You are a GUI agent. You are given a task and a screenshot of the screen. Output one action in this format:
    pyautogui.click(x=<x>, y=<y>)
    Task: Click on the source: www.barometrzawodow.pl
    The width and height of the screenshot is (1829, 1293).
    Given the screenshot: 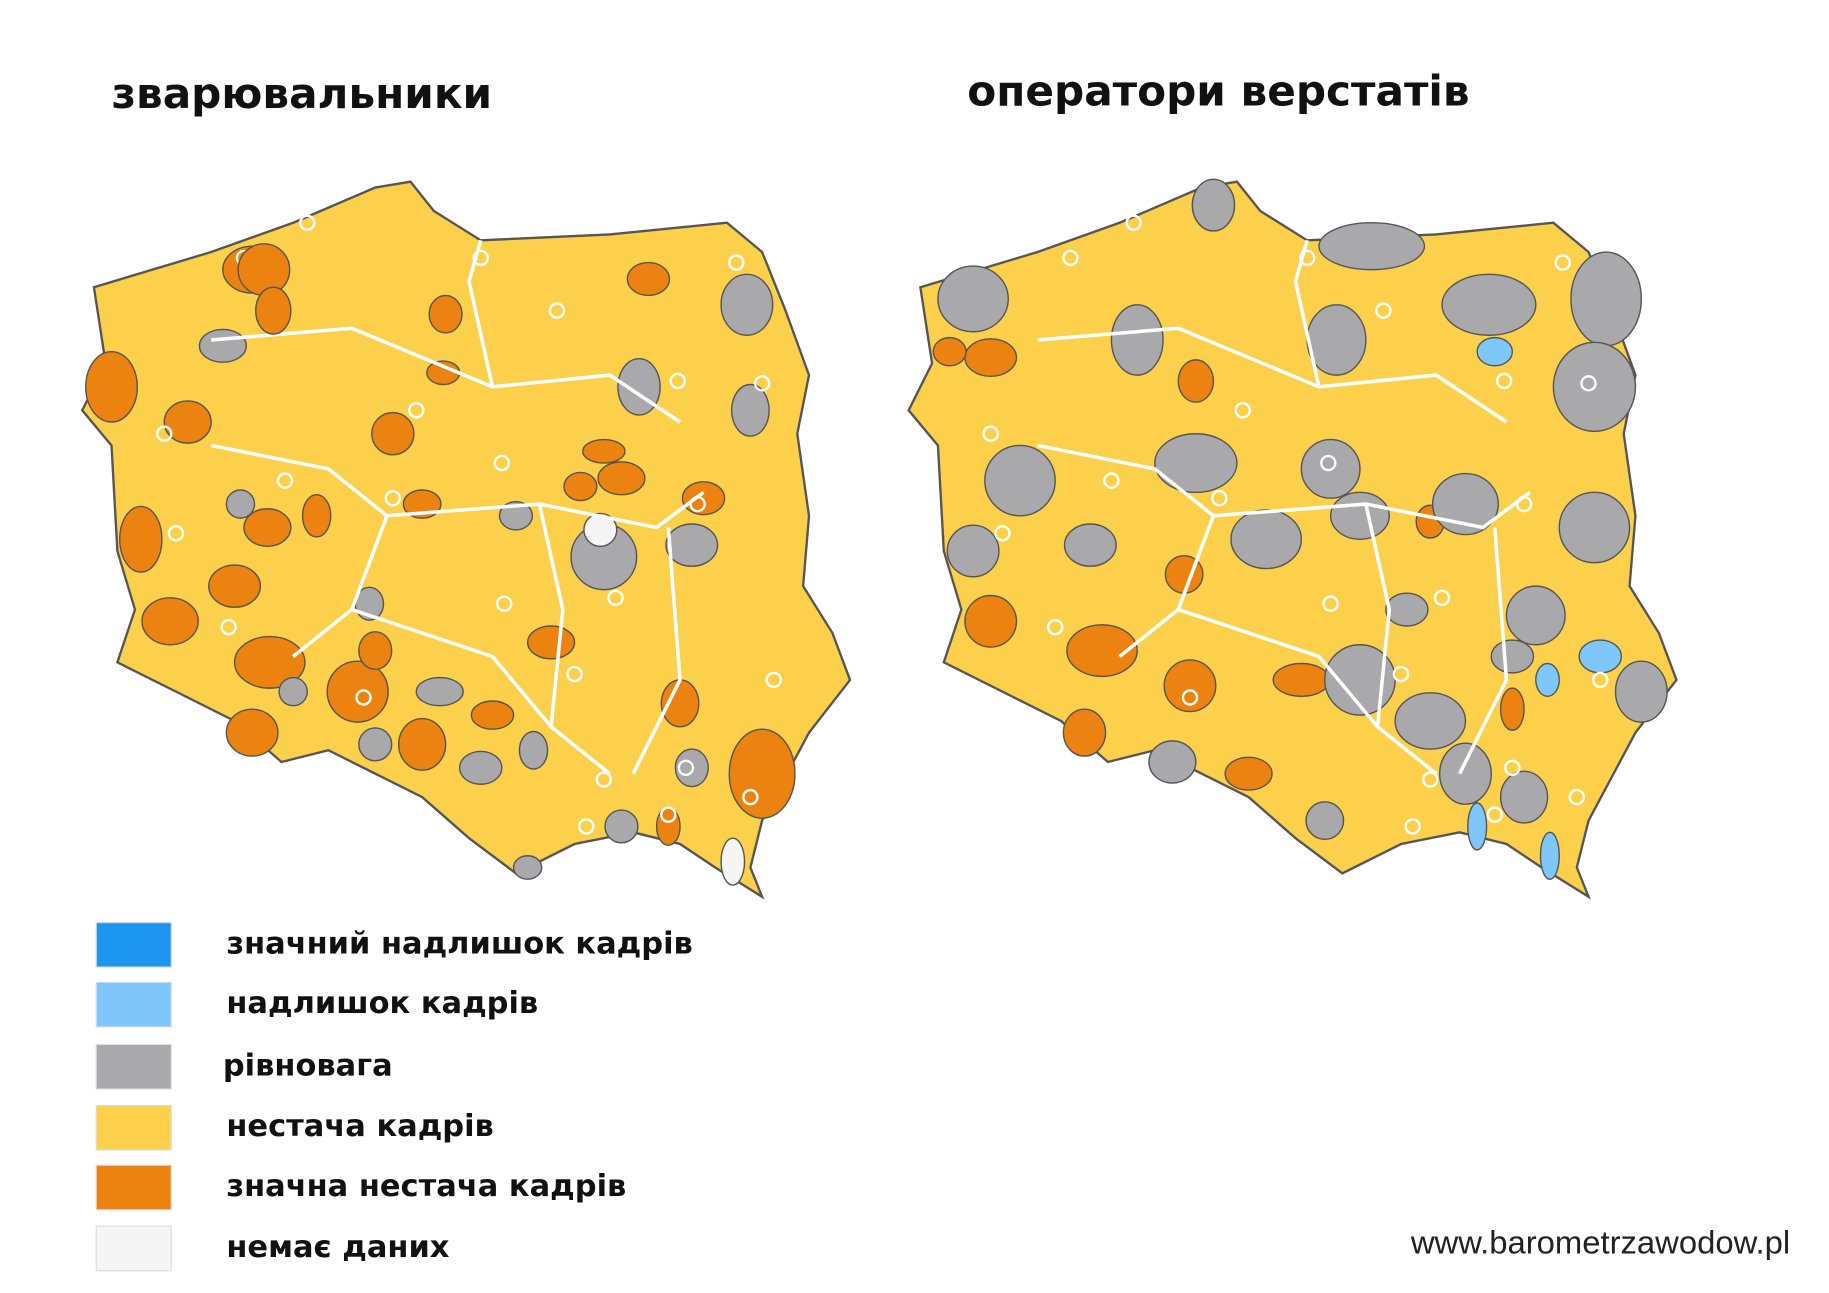 What is the action you would take?
    pyautogui.click(x=1600, y=1242)
    